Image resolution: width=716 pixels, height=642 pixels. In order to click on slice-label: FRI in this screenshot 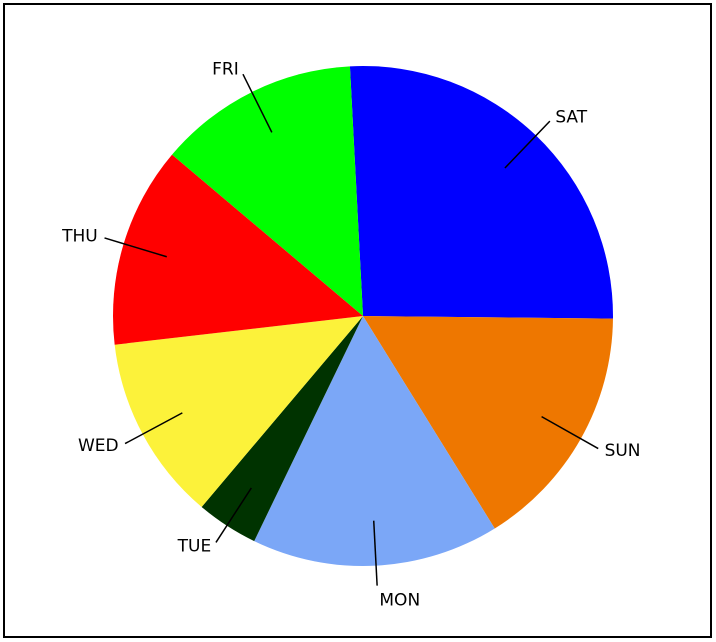, I will do `click(225, 70)`.